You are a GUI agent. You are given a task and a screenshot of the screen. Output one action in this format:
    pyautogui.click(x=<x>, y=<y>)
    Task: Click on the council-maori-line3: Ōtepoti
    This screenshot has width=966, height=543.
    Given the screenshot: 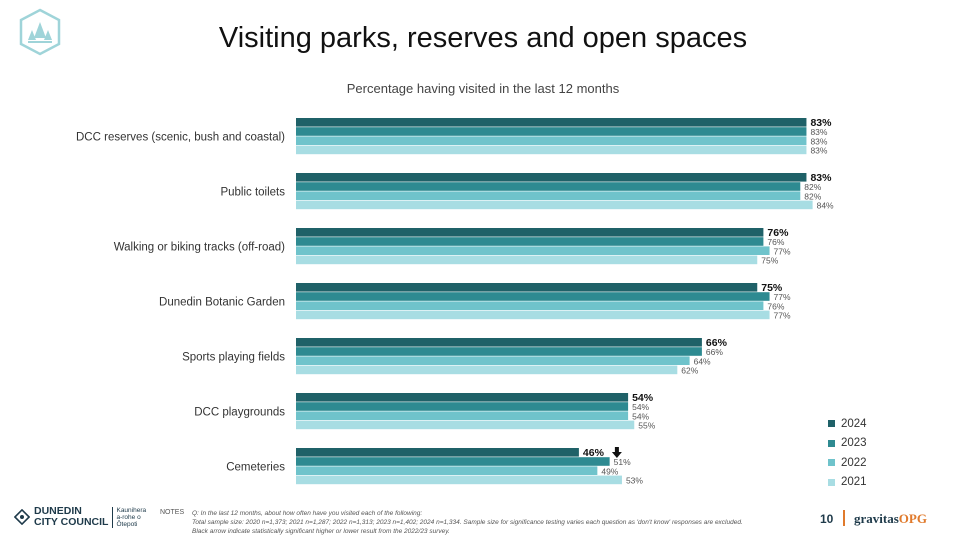 What is the action you would take?
    pyautogui.click(x=127, y=524)
    